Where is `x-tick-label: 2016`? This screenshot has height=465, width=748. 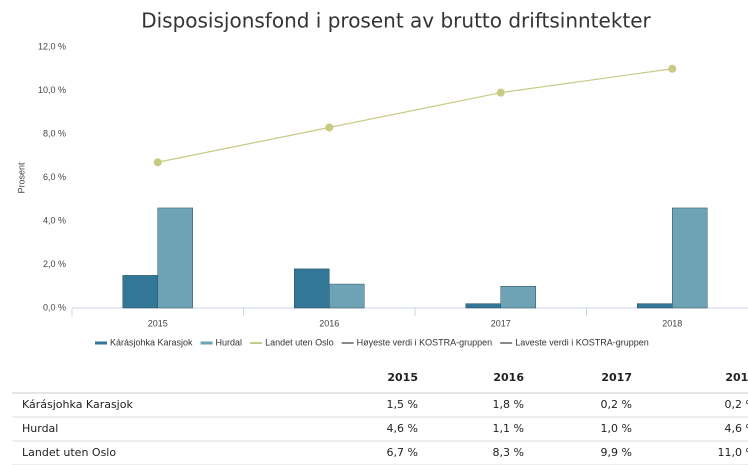 x-tick-label: 2016 is located at coordinates (329, 323).